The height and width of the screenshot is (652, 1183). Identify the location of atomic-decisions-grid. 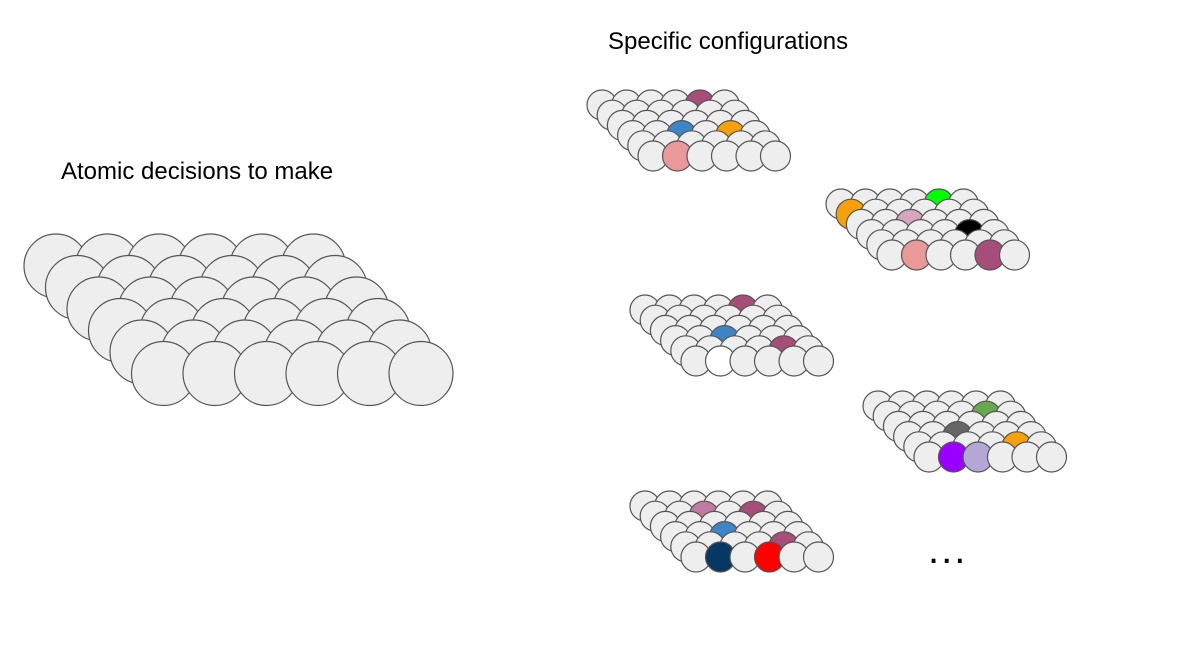
(238, 320).